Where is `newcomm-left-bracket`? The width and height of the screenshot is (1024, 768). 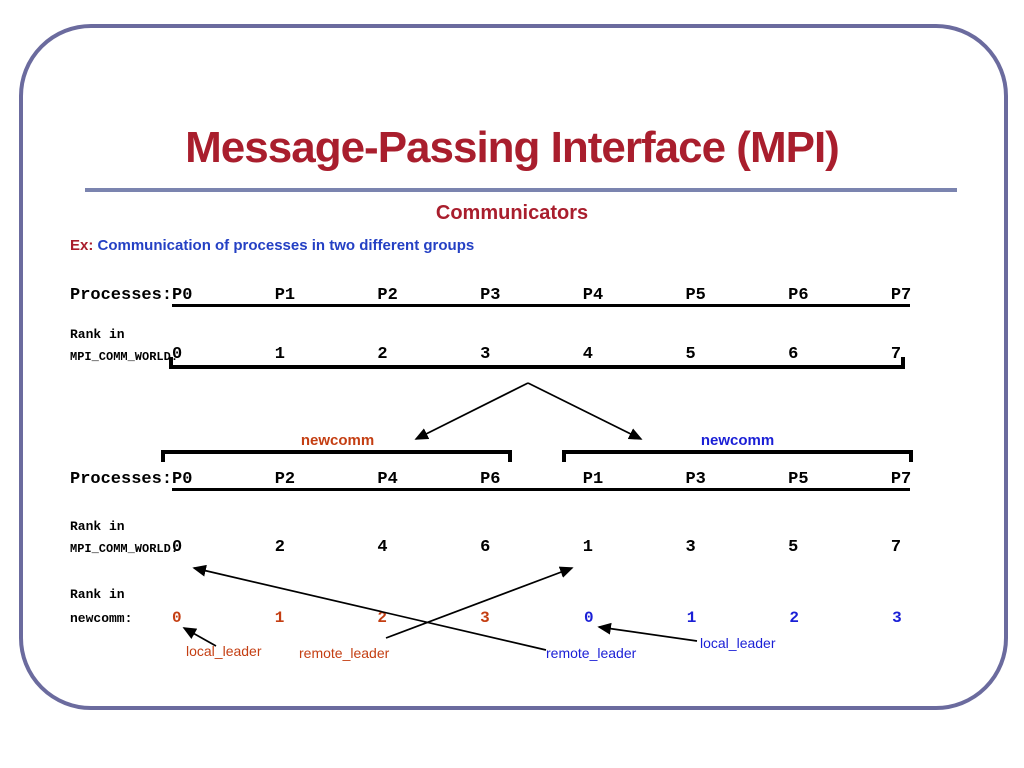 newcomm-left-bracket is located at coordinates (336, 456).